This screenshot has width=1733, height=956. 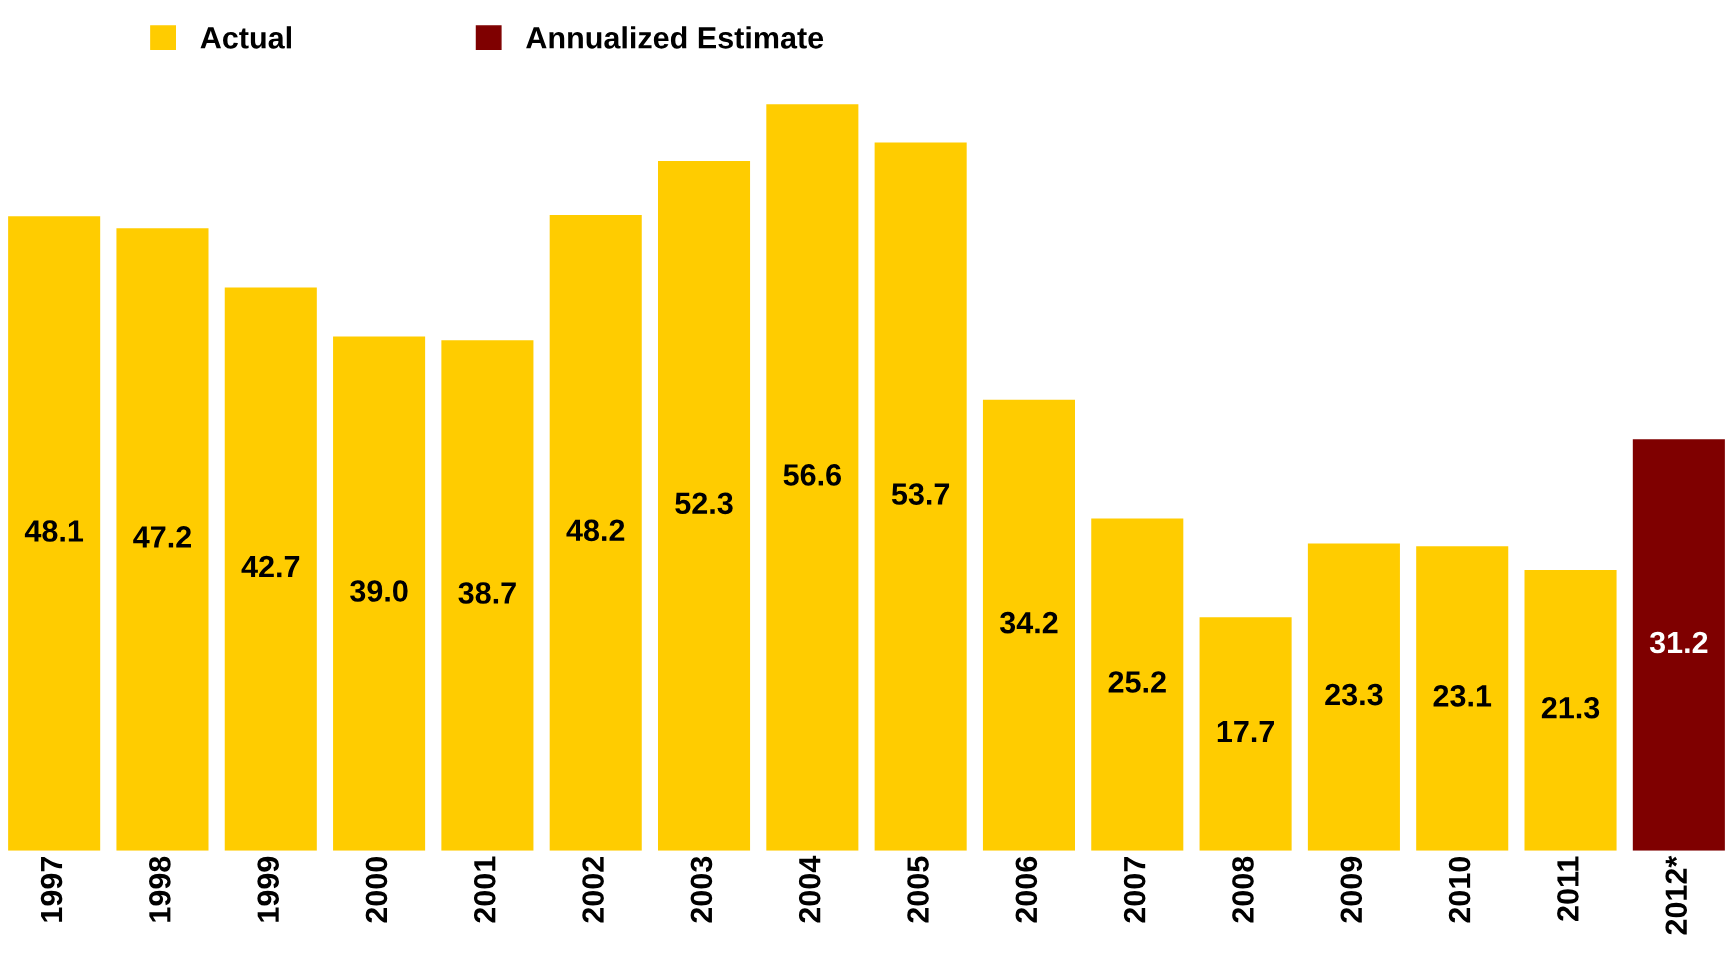 What do you see at coordinates (1134, 890) in the screenshot?
I see `x-tick-label: 2007` at bounding box center [1134, 890].